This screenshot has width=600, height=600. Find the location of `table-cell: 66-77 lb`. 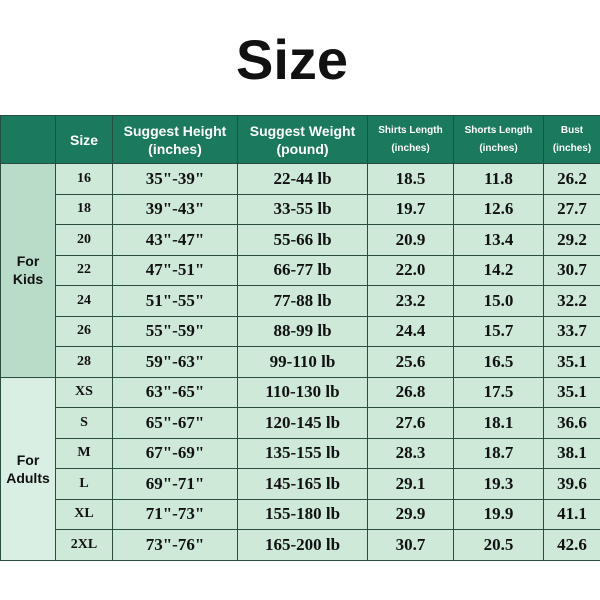

table-cell: 66-77 lb is located at coordinates (302, 270).